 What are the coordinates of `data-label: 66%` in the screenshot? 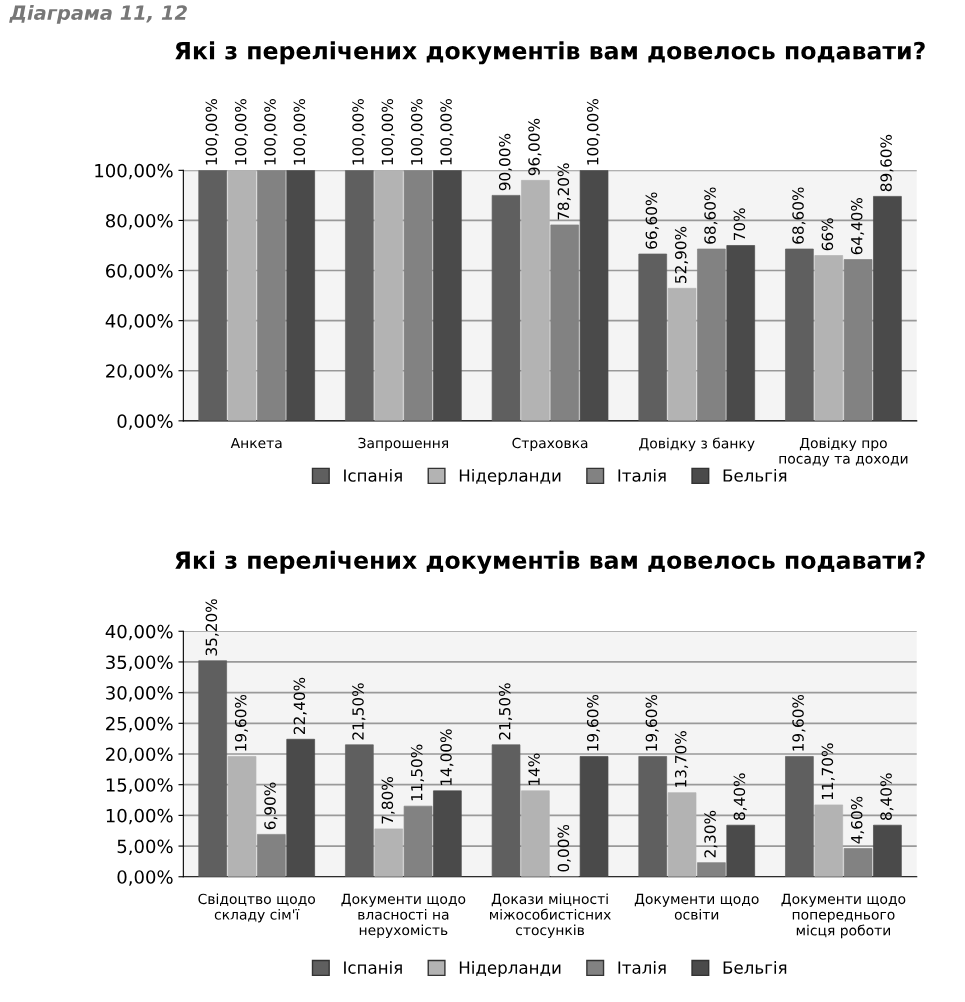 It's located at (827, 234).